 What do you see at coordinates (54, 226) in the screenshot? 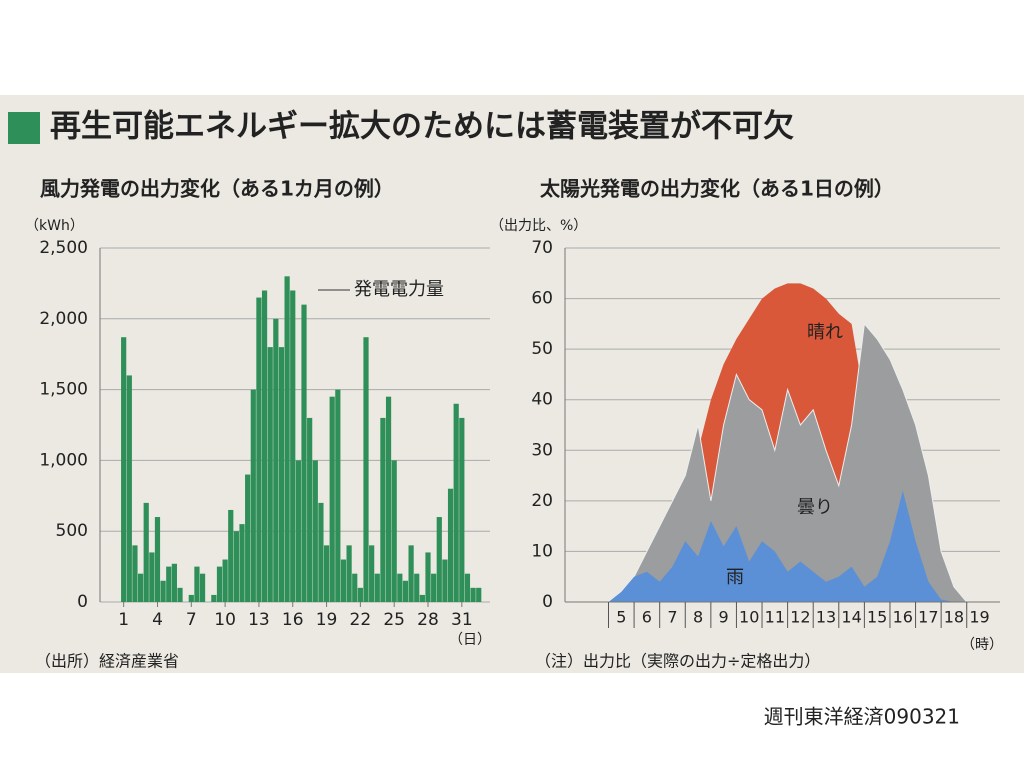
I see `y-unit: （kWh）` at bounding box center [54, 226].